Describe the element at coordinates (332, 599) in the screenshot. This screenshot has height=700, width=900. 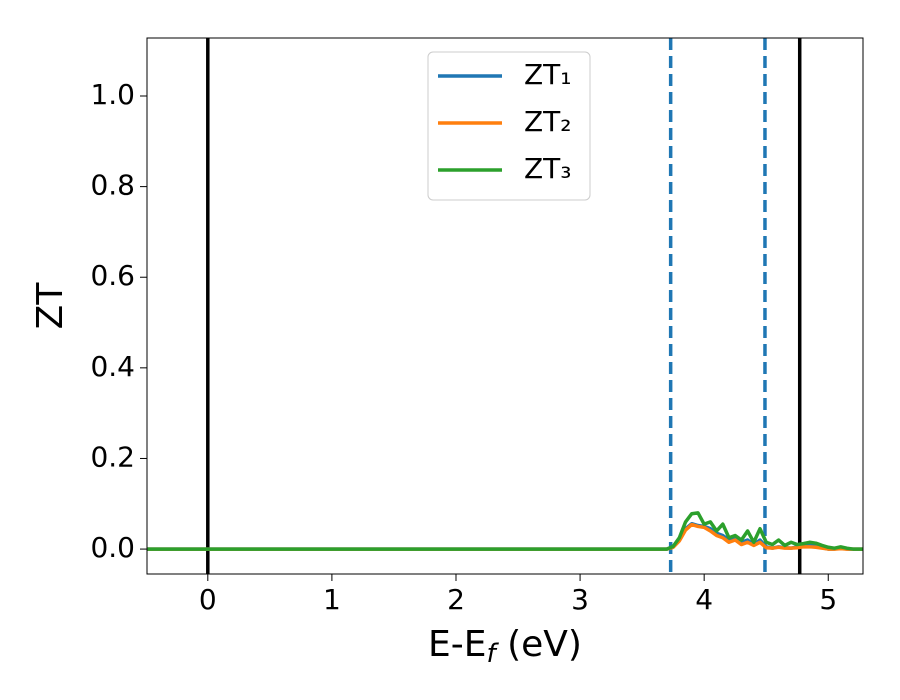
I see `x-tick-label: 1` at that location.